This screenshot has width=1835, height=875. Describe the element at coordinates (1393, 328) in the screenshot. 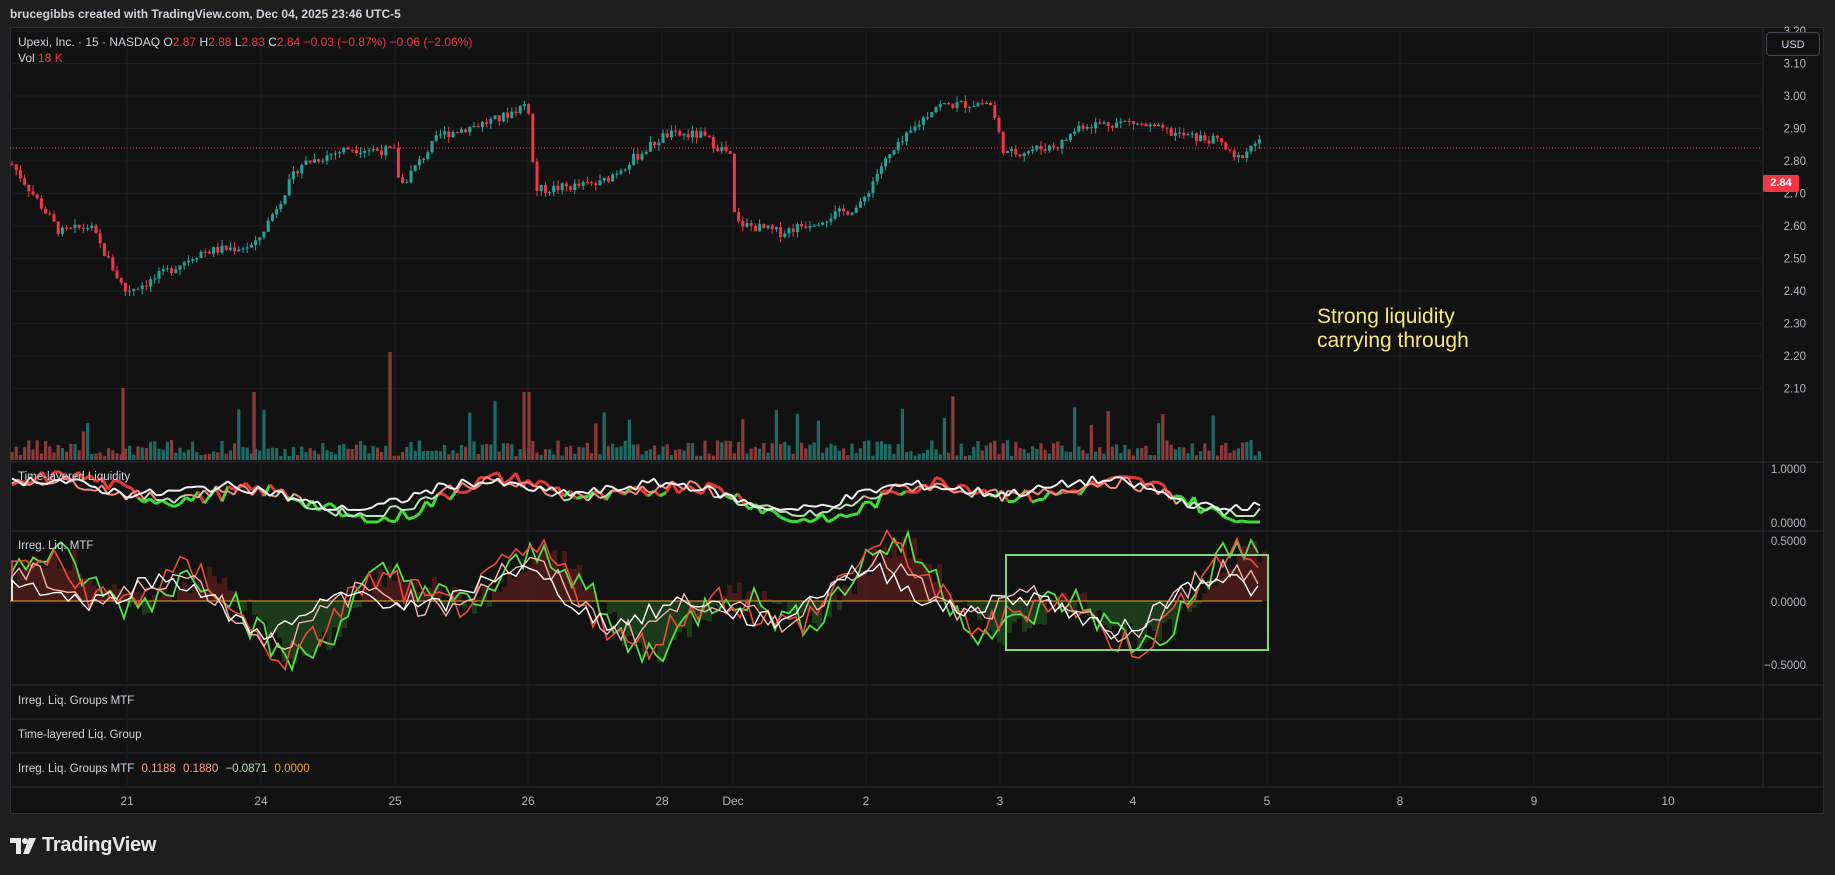

I see `chart-annotation: Strong liquidity carrying through` at that location.